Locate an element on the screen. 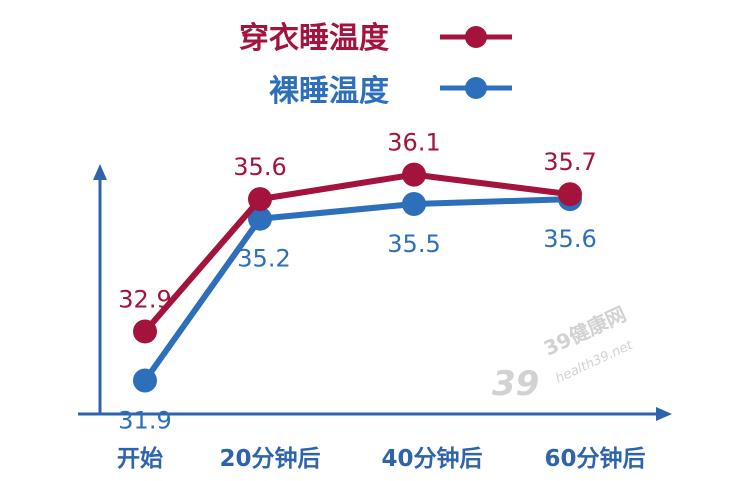  legend-marker-naked is located at coordinates (476, 88).